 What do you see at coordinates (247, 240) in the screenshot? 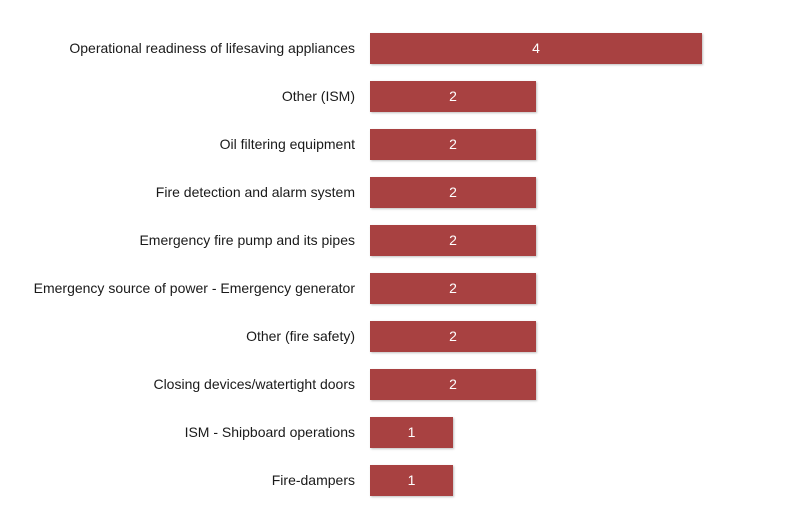
I see `category-label: Emergency fire pump and its pipes` at bounding box center [247, 240].